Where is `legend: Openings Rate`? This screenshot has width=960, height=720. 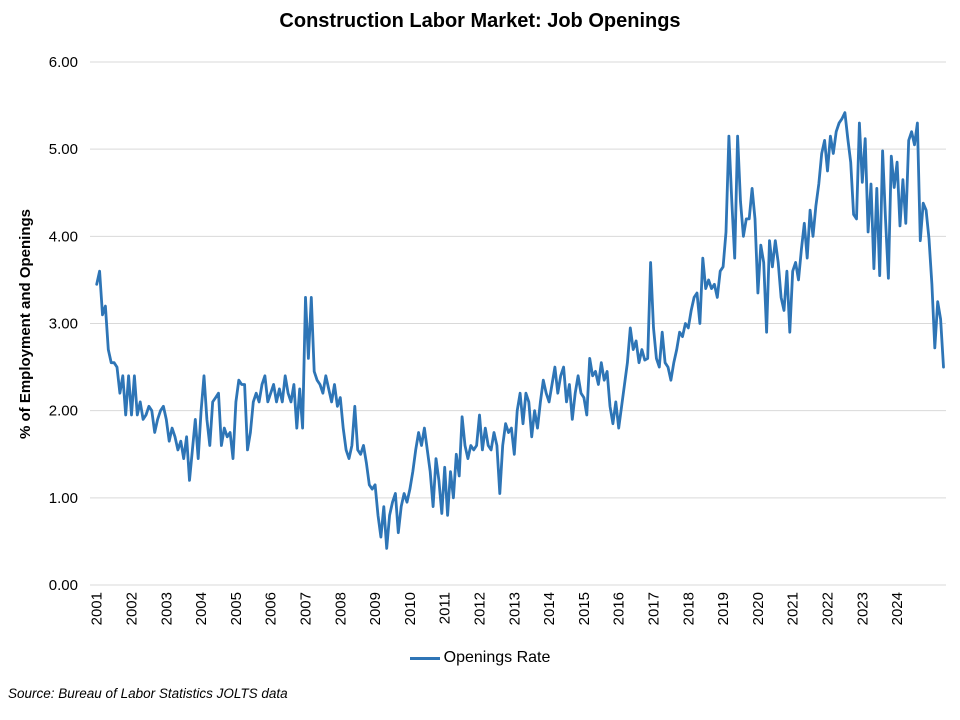 legend: Openings Rate is located at coordinates (480, 658).